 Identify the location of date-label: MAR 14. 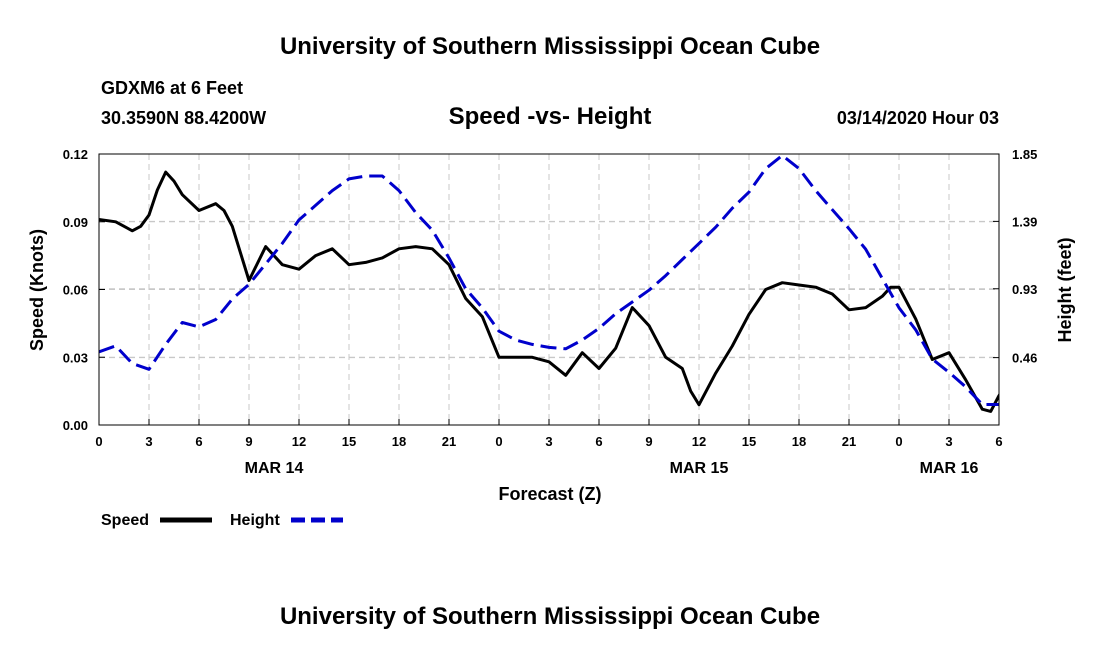
(274, 468).